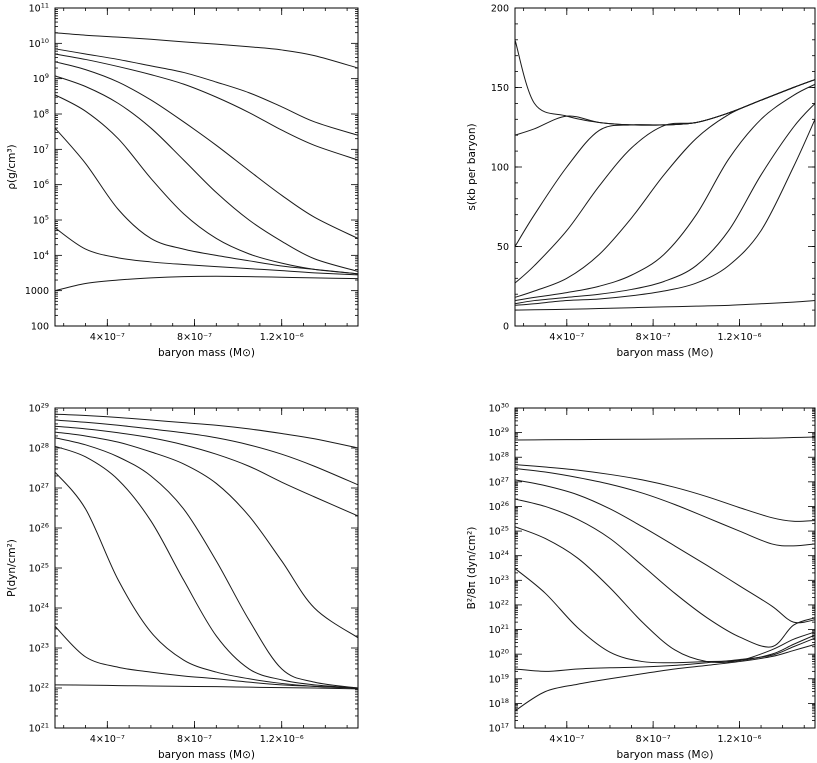 The width and height of the screenshot is (817, 763). I want to click on y-tick-label: 106, so click(41, 184).